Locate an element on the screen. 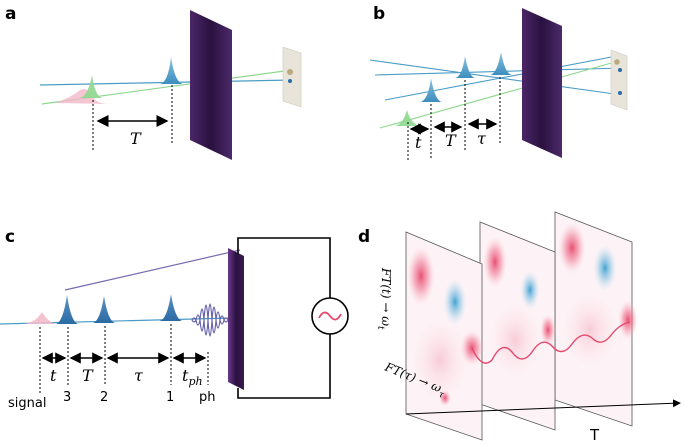 Image resolution: width=685 pixels, height=446 pixels. signal-beam is located at coordinates (501, 94).